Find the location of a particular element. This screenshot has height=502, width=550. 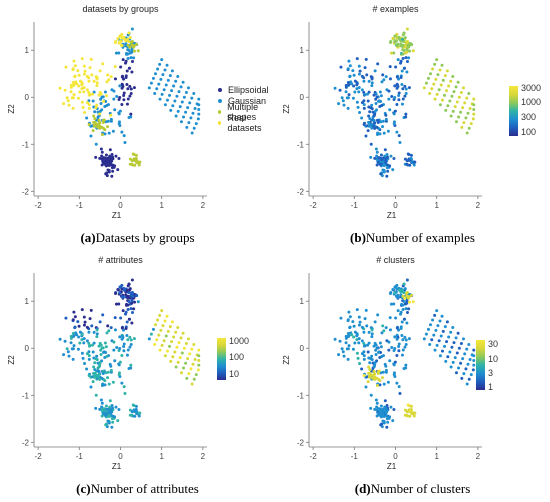

colorbar is located at coordinates (513, 111).